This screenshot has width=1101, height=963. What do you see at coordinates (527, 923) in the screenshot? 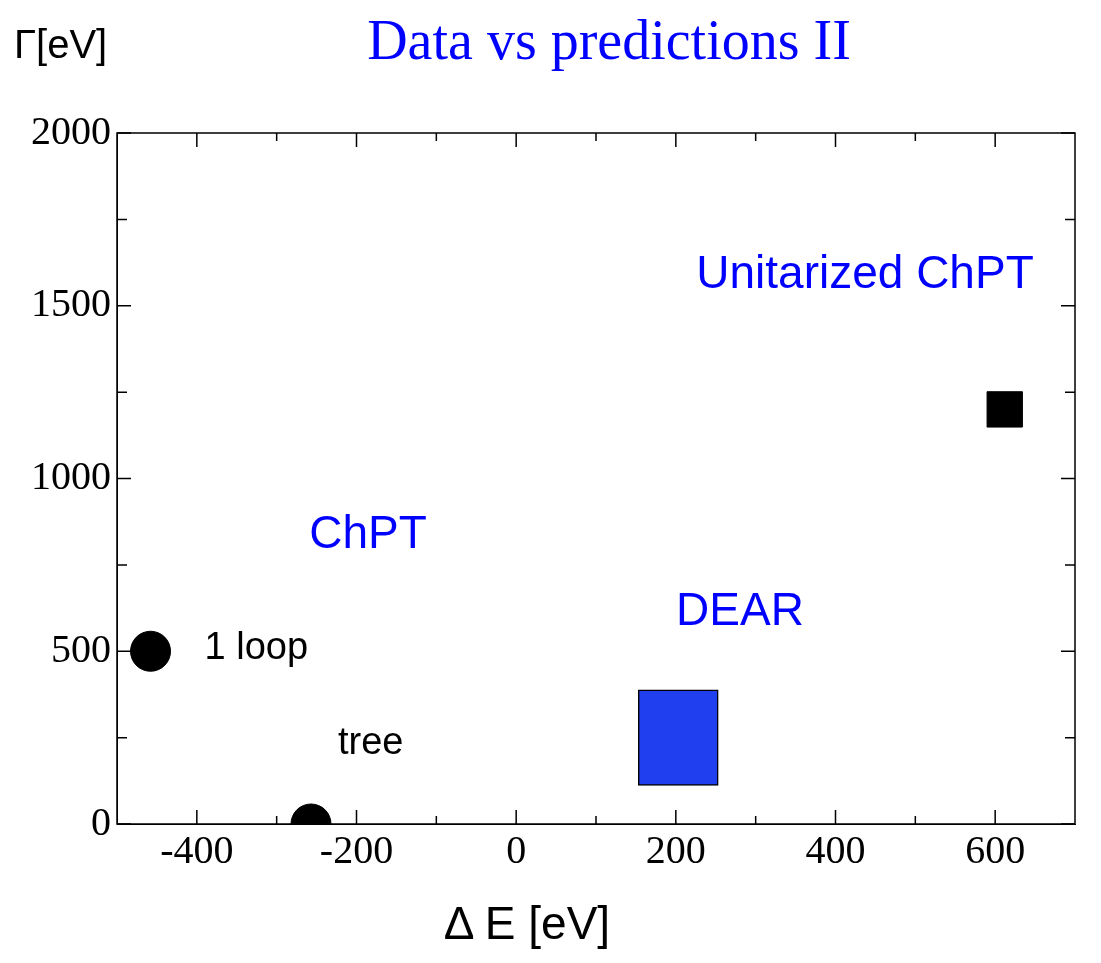
I see `x-axis-title: Δ E [eV]` at bounding box center [527, 923].